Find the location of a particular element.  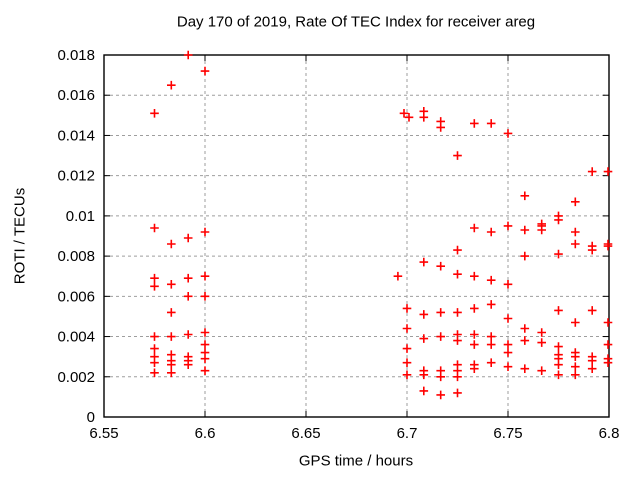

y-tick-label: 0 is located at coordinates (91, 417).